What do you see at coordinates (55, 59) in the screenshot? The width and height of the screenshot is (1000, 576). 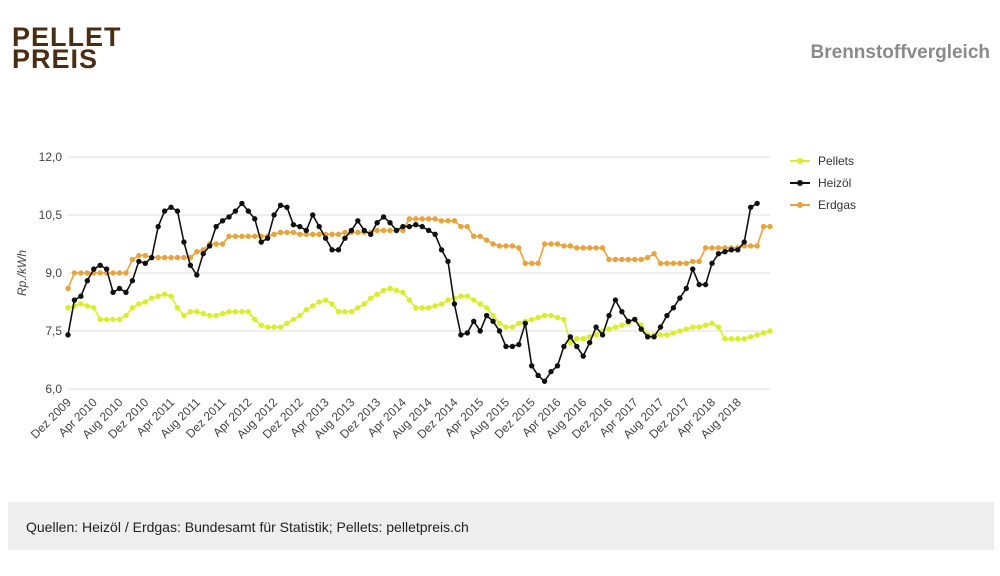 I see `logo-line-2: PREIS` at bounding box center [55, 59].